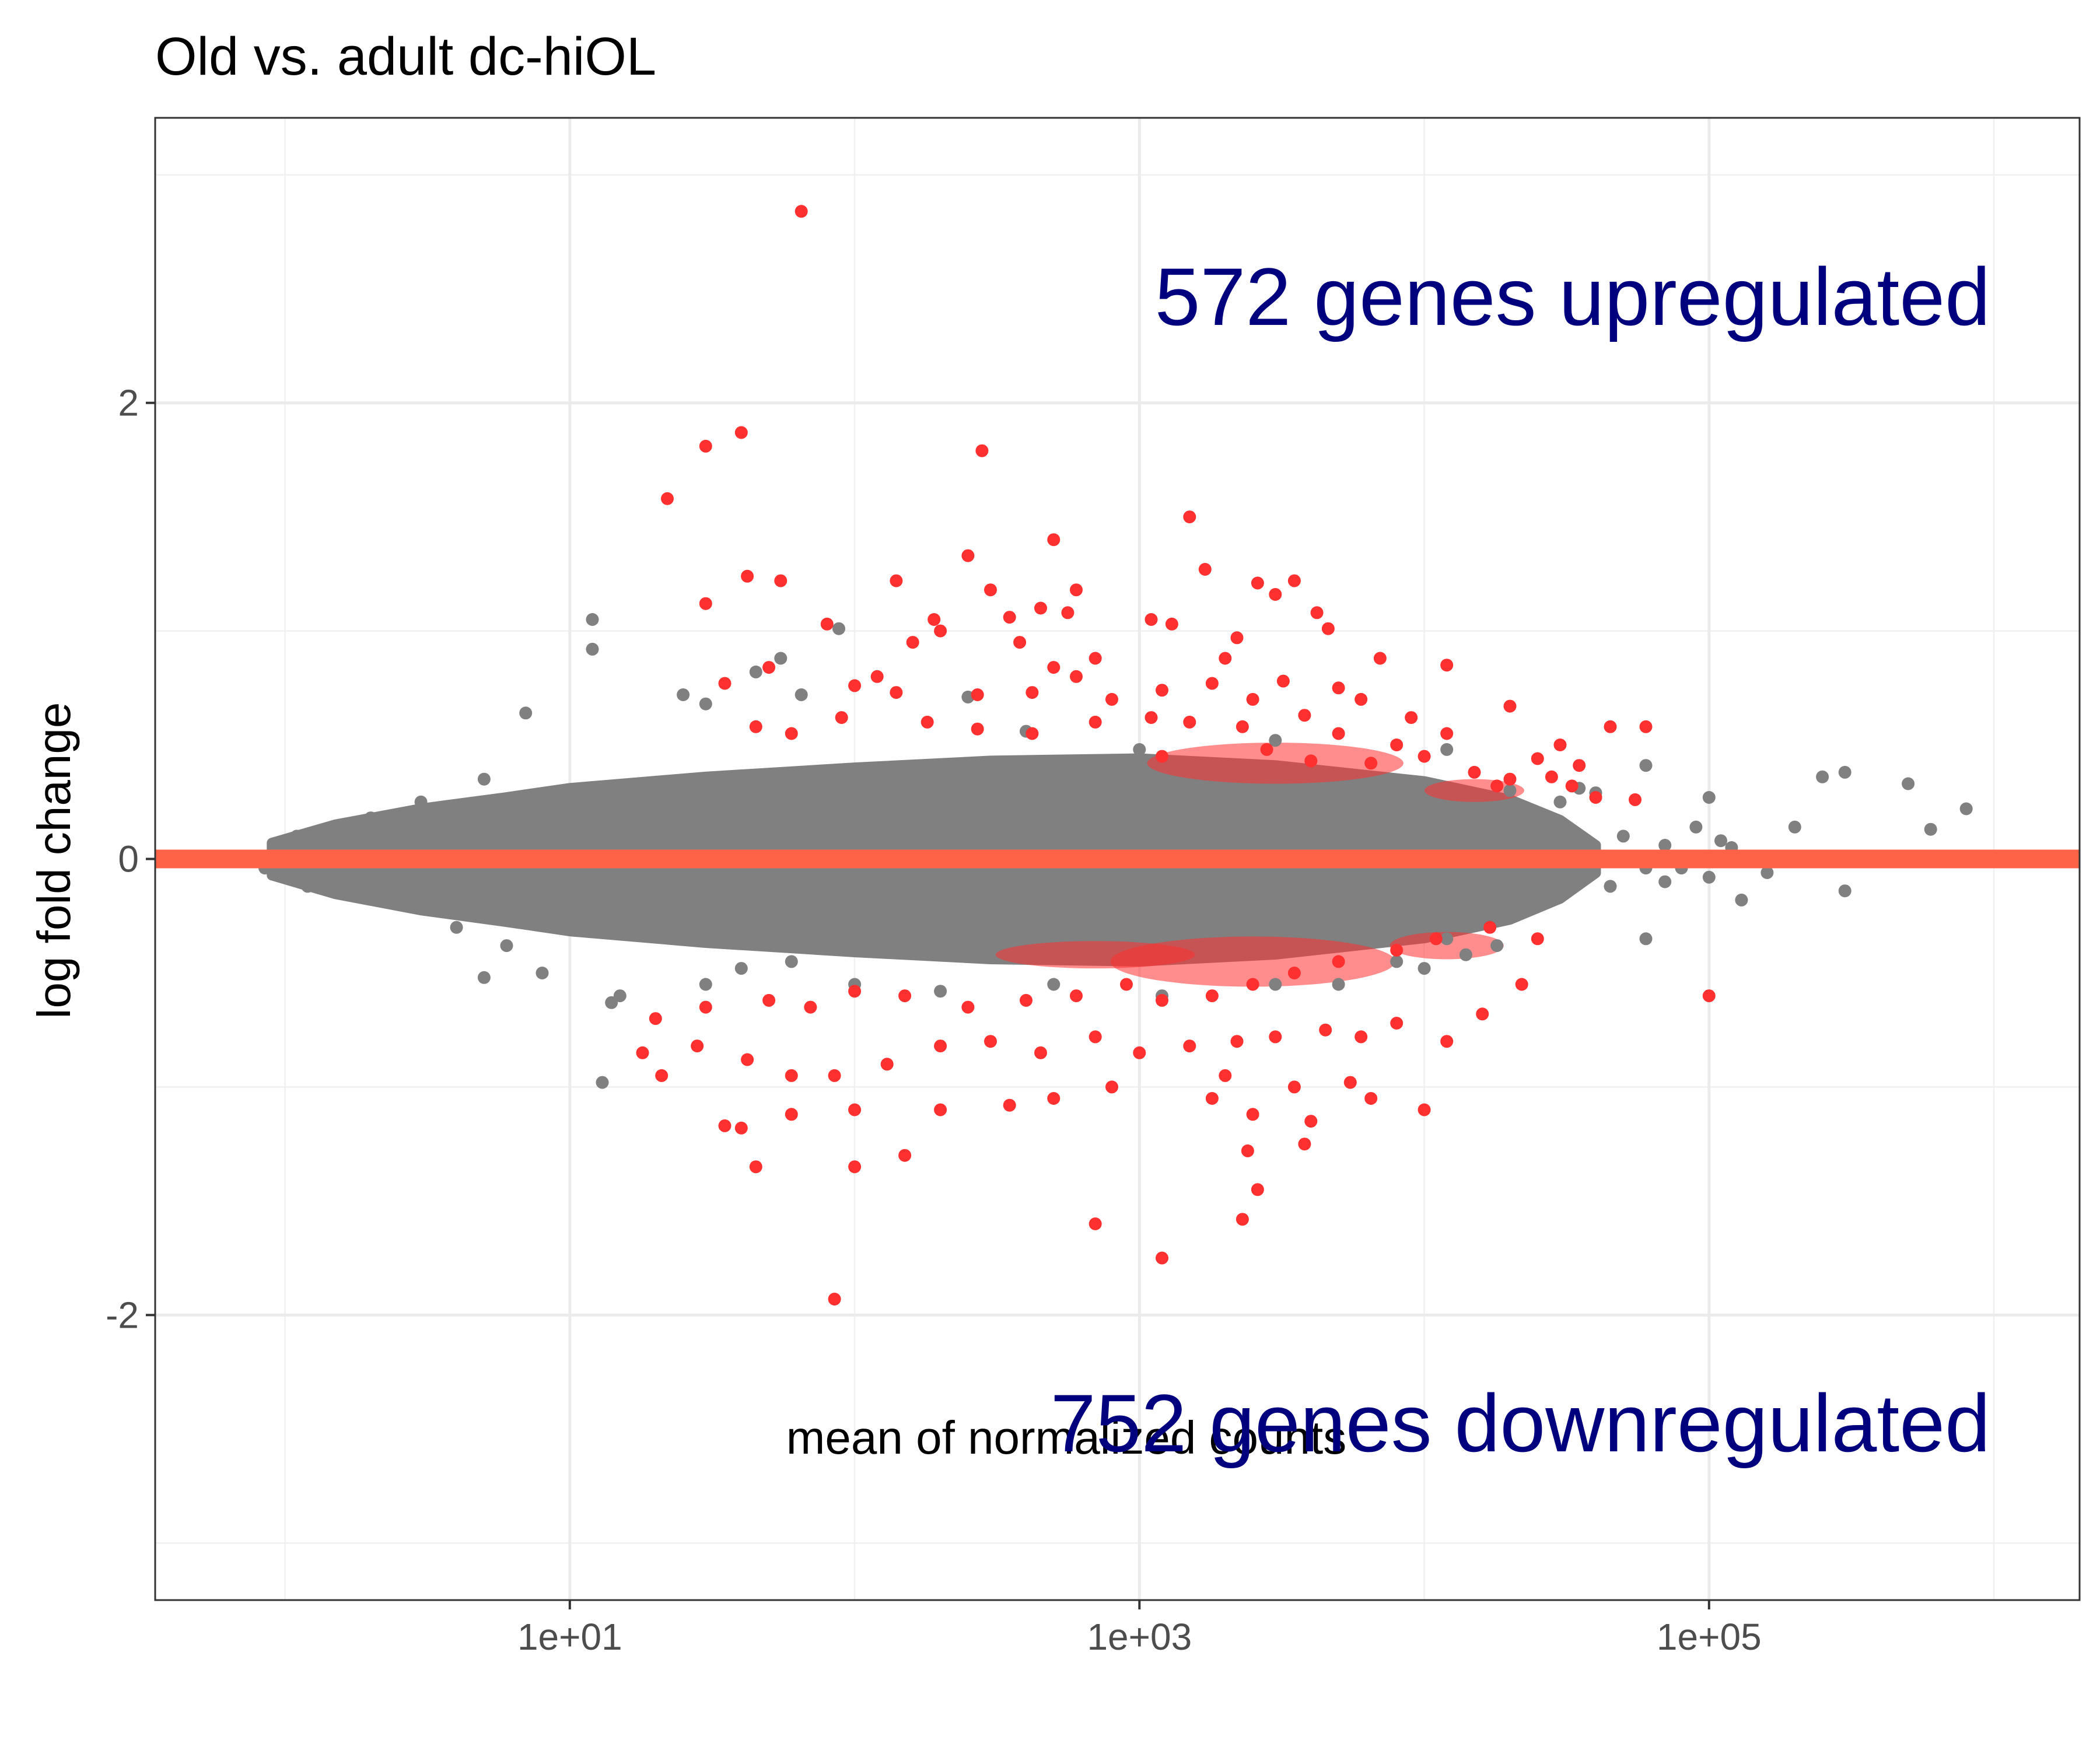  Describe the element at coordinates (128, 403) in the screenshot. I see `y-tick-label: 2` at that location.